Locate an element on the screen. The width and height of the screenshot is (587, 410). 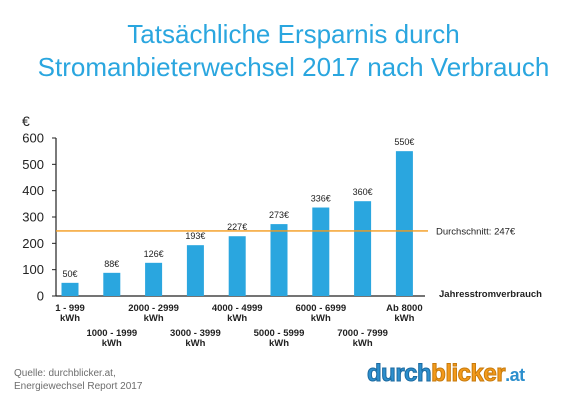
data-label-4: 193€ is located at coordinates (195, 236).